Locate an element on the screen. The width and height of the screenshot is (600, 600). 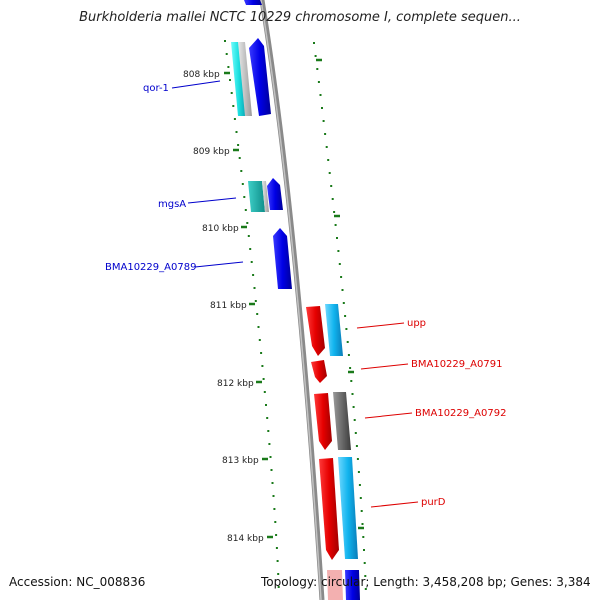
gene-upp is located at coordinates (315, 331).